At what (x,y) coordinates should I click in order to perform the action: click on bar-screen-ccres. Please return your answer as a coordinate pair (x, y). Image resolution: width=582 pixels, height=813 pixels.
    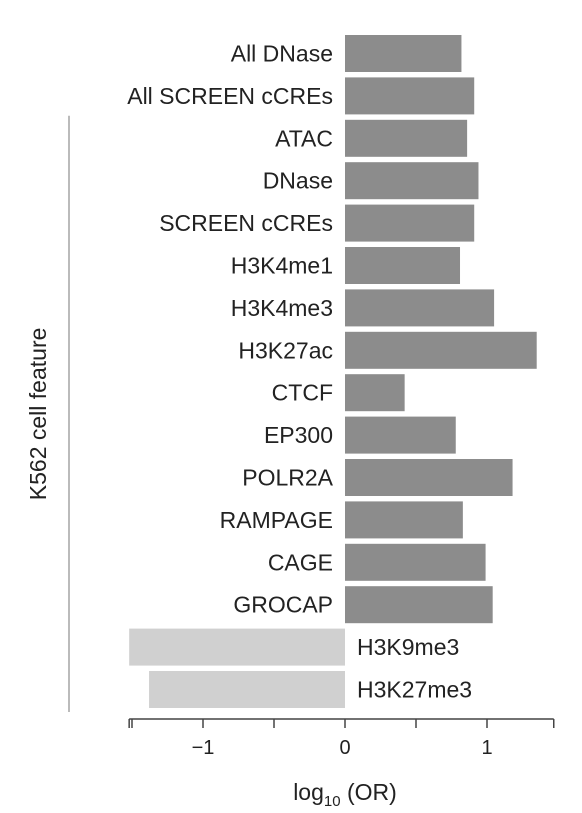
    Looking at the image, I should click on (410, 223).